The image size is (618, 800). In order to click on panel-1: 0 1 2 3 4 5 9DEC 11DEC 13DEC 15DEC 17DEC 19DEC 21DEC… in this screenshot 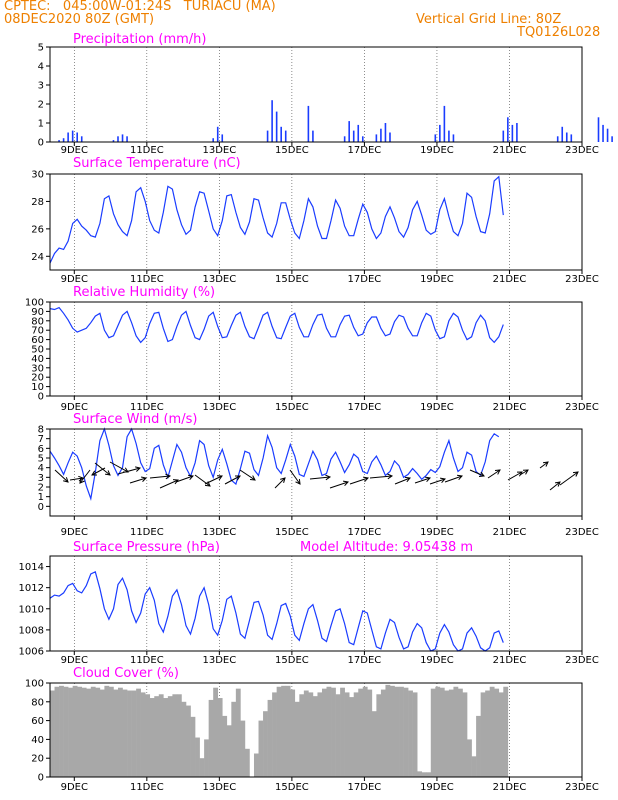, I will do `click(325, 94)`.